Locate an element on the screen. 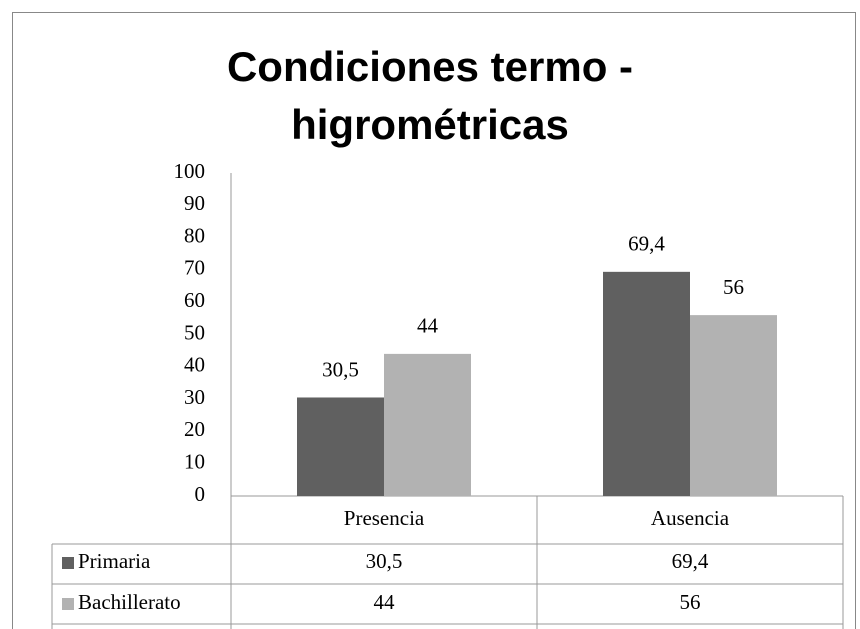  y-tick-label: 80 is located at coordinates (194, 235).